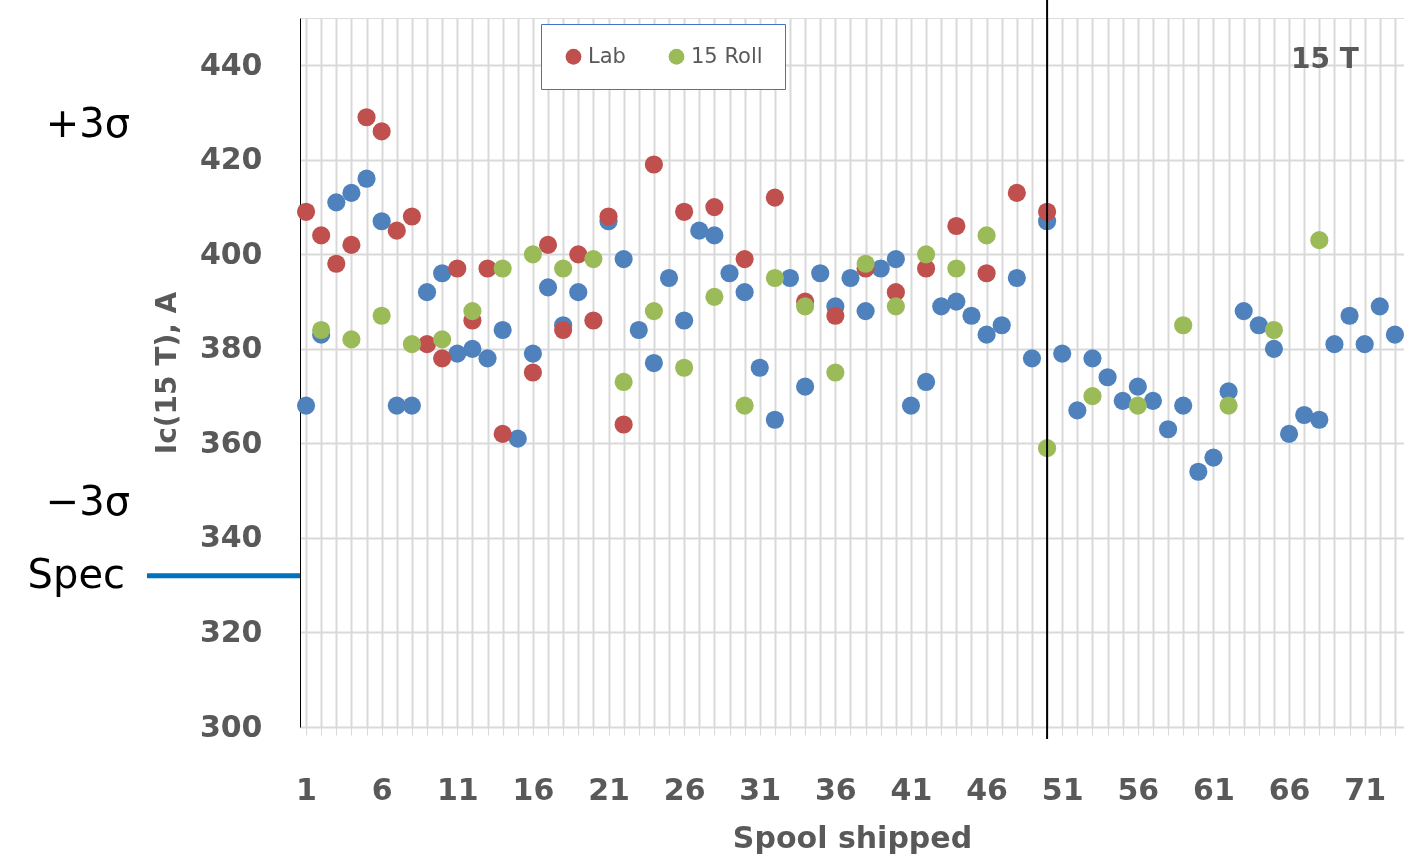  What do you see at coordinates (231, 348) in the screenshot?
I see `y-tick-label: 380` at bounding box center [231, 348].